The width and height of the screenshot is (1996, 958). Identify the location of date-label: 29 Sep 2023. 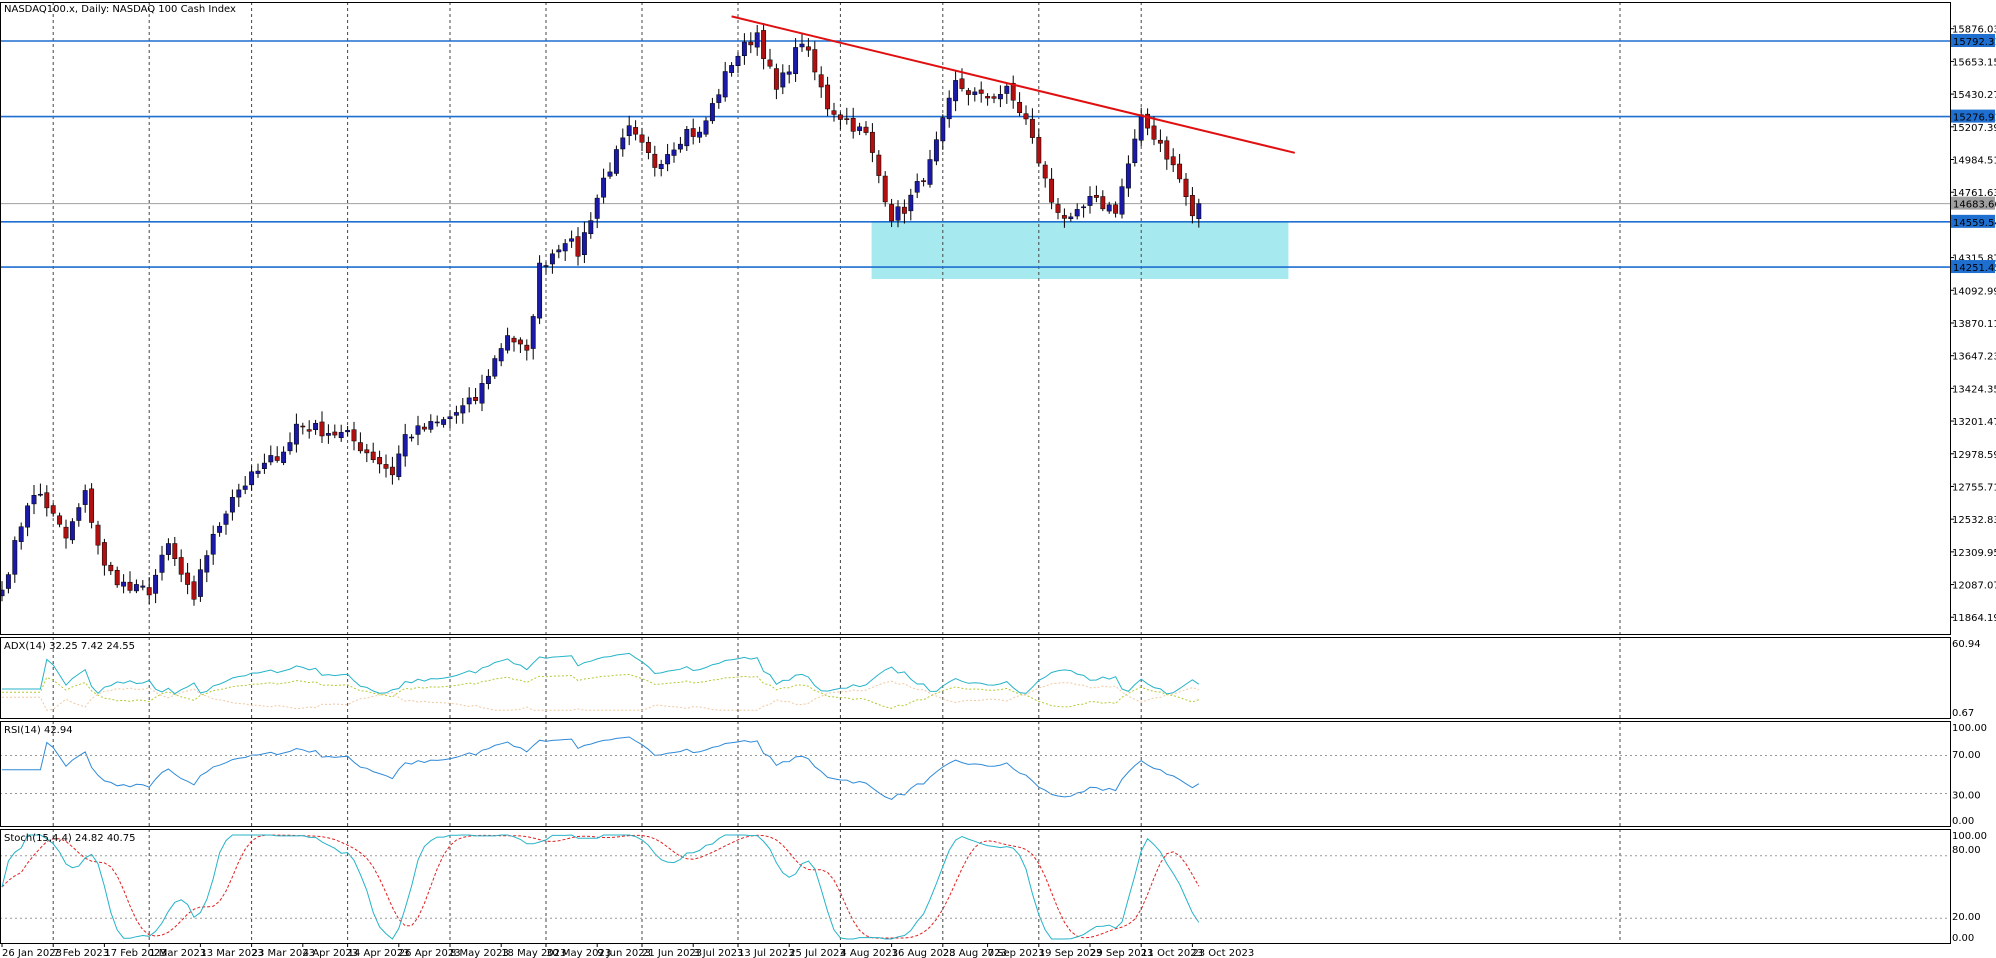
(1121, 953).